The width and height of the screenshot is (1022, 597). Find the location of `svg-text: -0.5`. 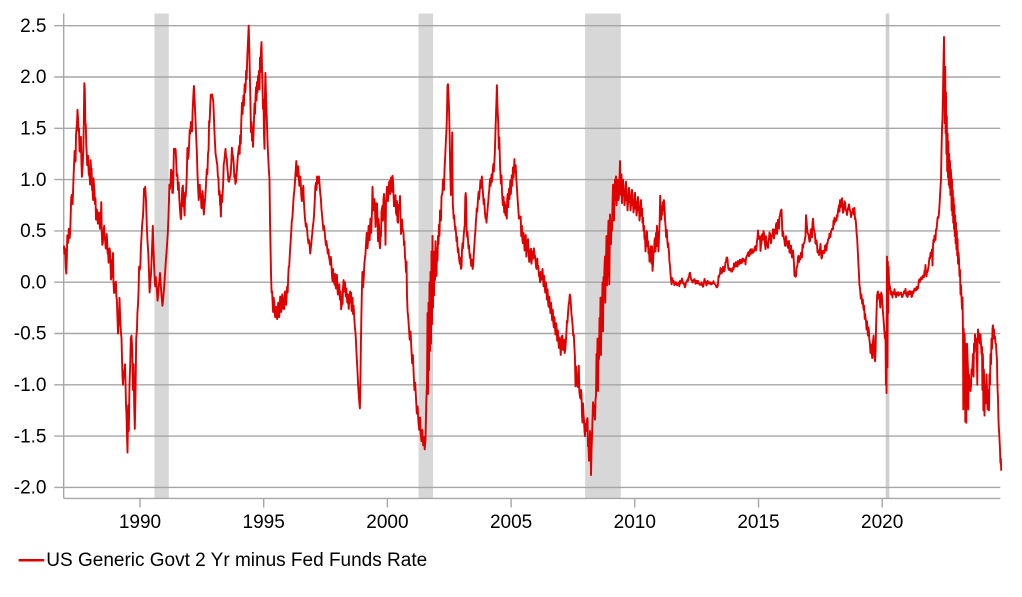

svg-text: -0.5 is located at coordinates (30, 334).